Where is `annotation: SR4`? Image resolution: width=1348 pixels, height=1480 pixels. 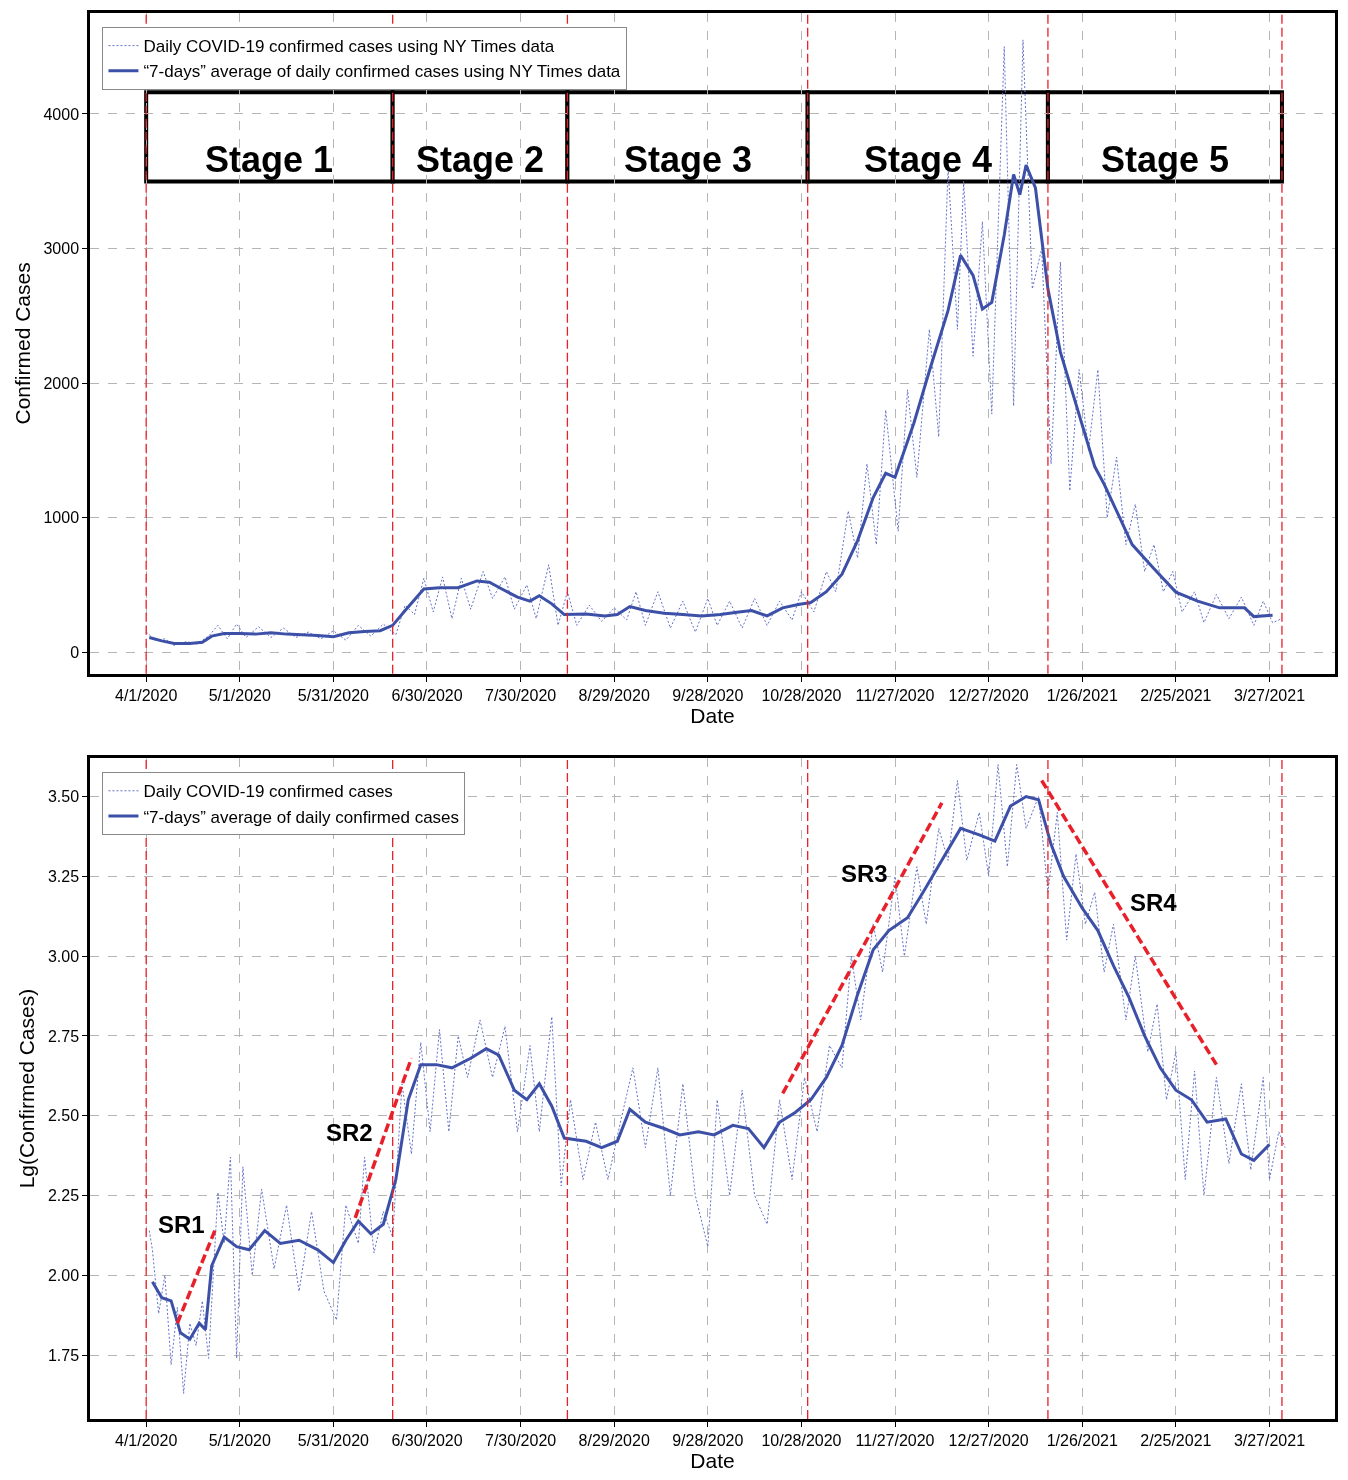 annotation: SR4 is located at coordinates (1154, 902).